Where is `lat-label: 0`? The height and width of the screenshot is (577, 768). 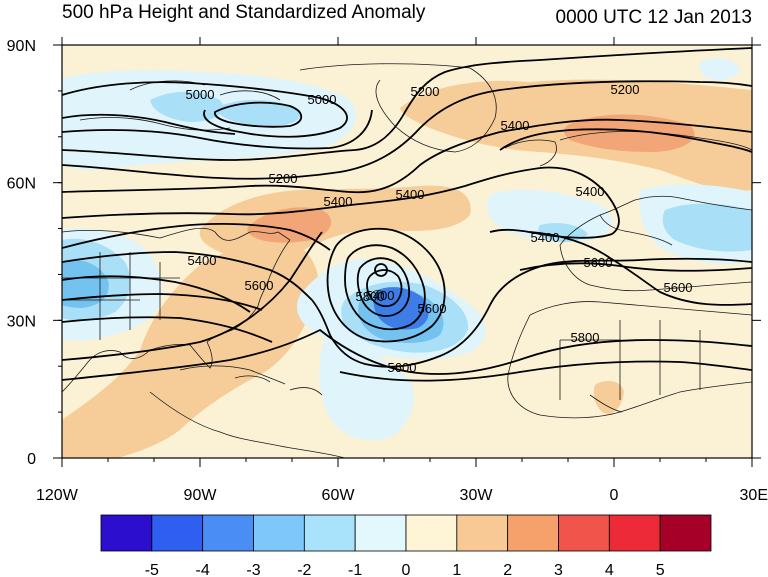
lat-label: 0 is located at coordinates (31, 459).